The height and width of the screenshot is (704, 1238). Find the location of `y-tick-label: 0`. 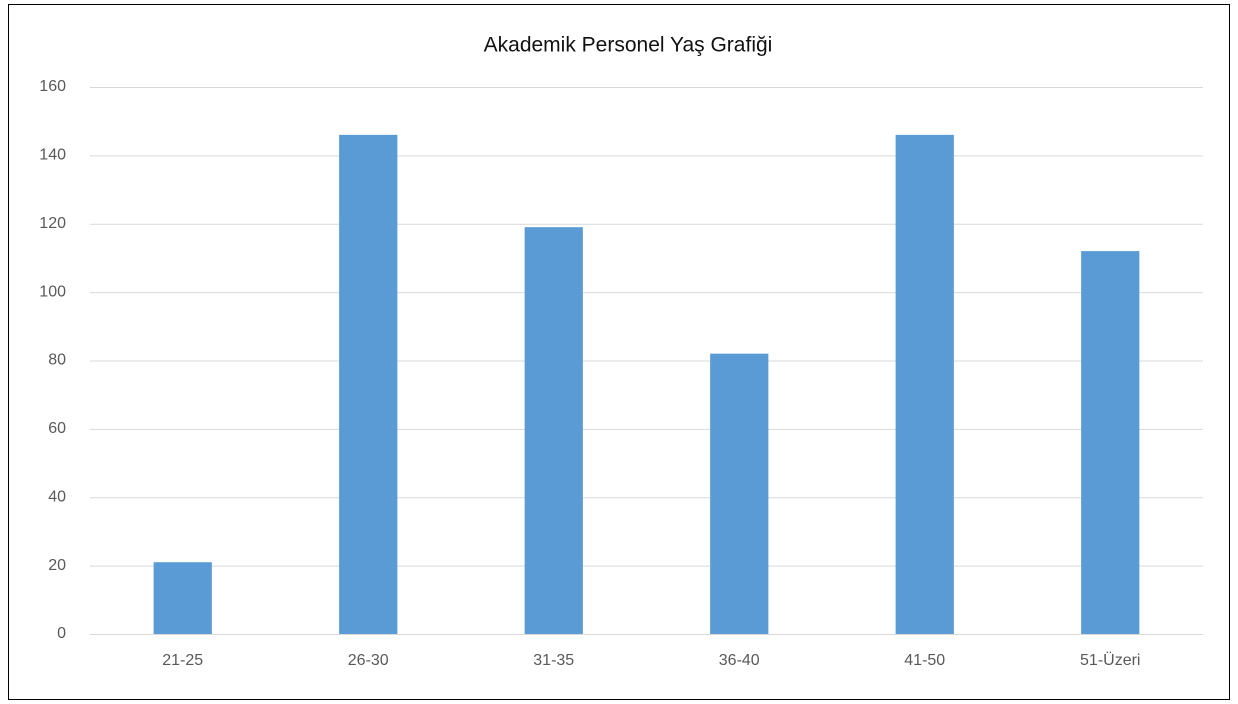

y-tick-label: 0 is located at coordinates (61, 633).